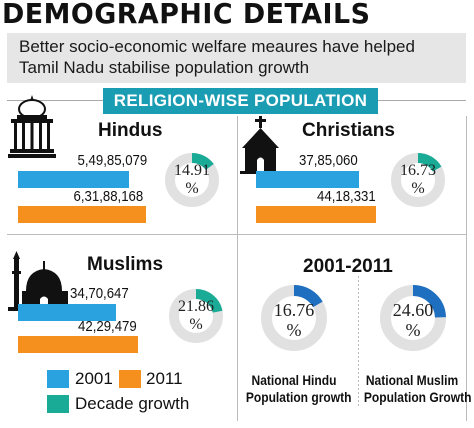  Describe the element at coordinates (130, 130) in the screenshot. I see `hindus-title: Hindus` at that location.